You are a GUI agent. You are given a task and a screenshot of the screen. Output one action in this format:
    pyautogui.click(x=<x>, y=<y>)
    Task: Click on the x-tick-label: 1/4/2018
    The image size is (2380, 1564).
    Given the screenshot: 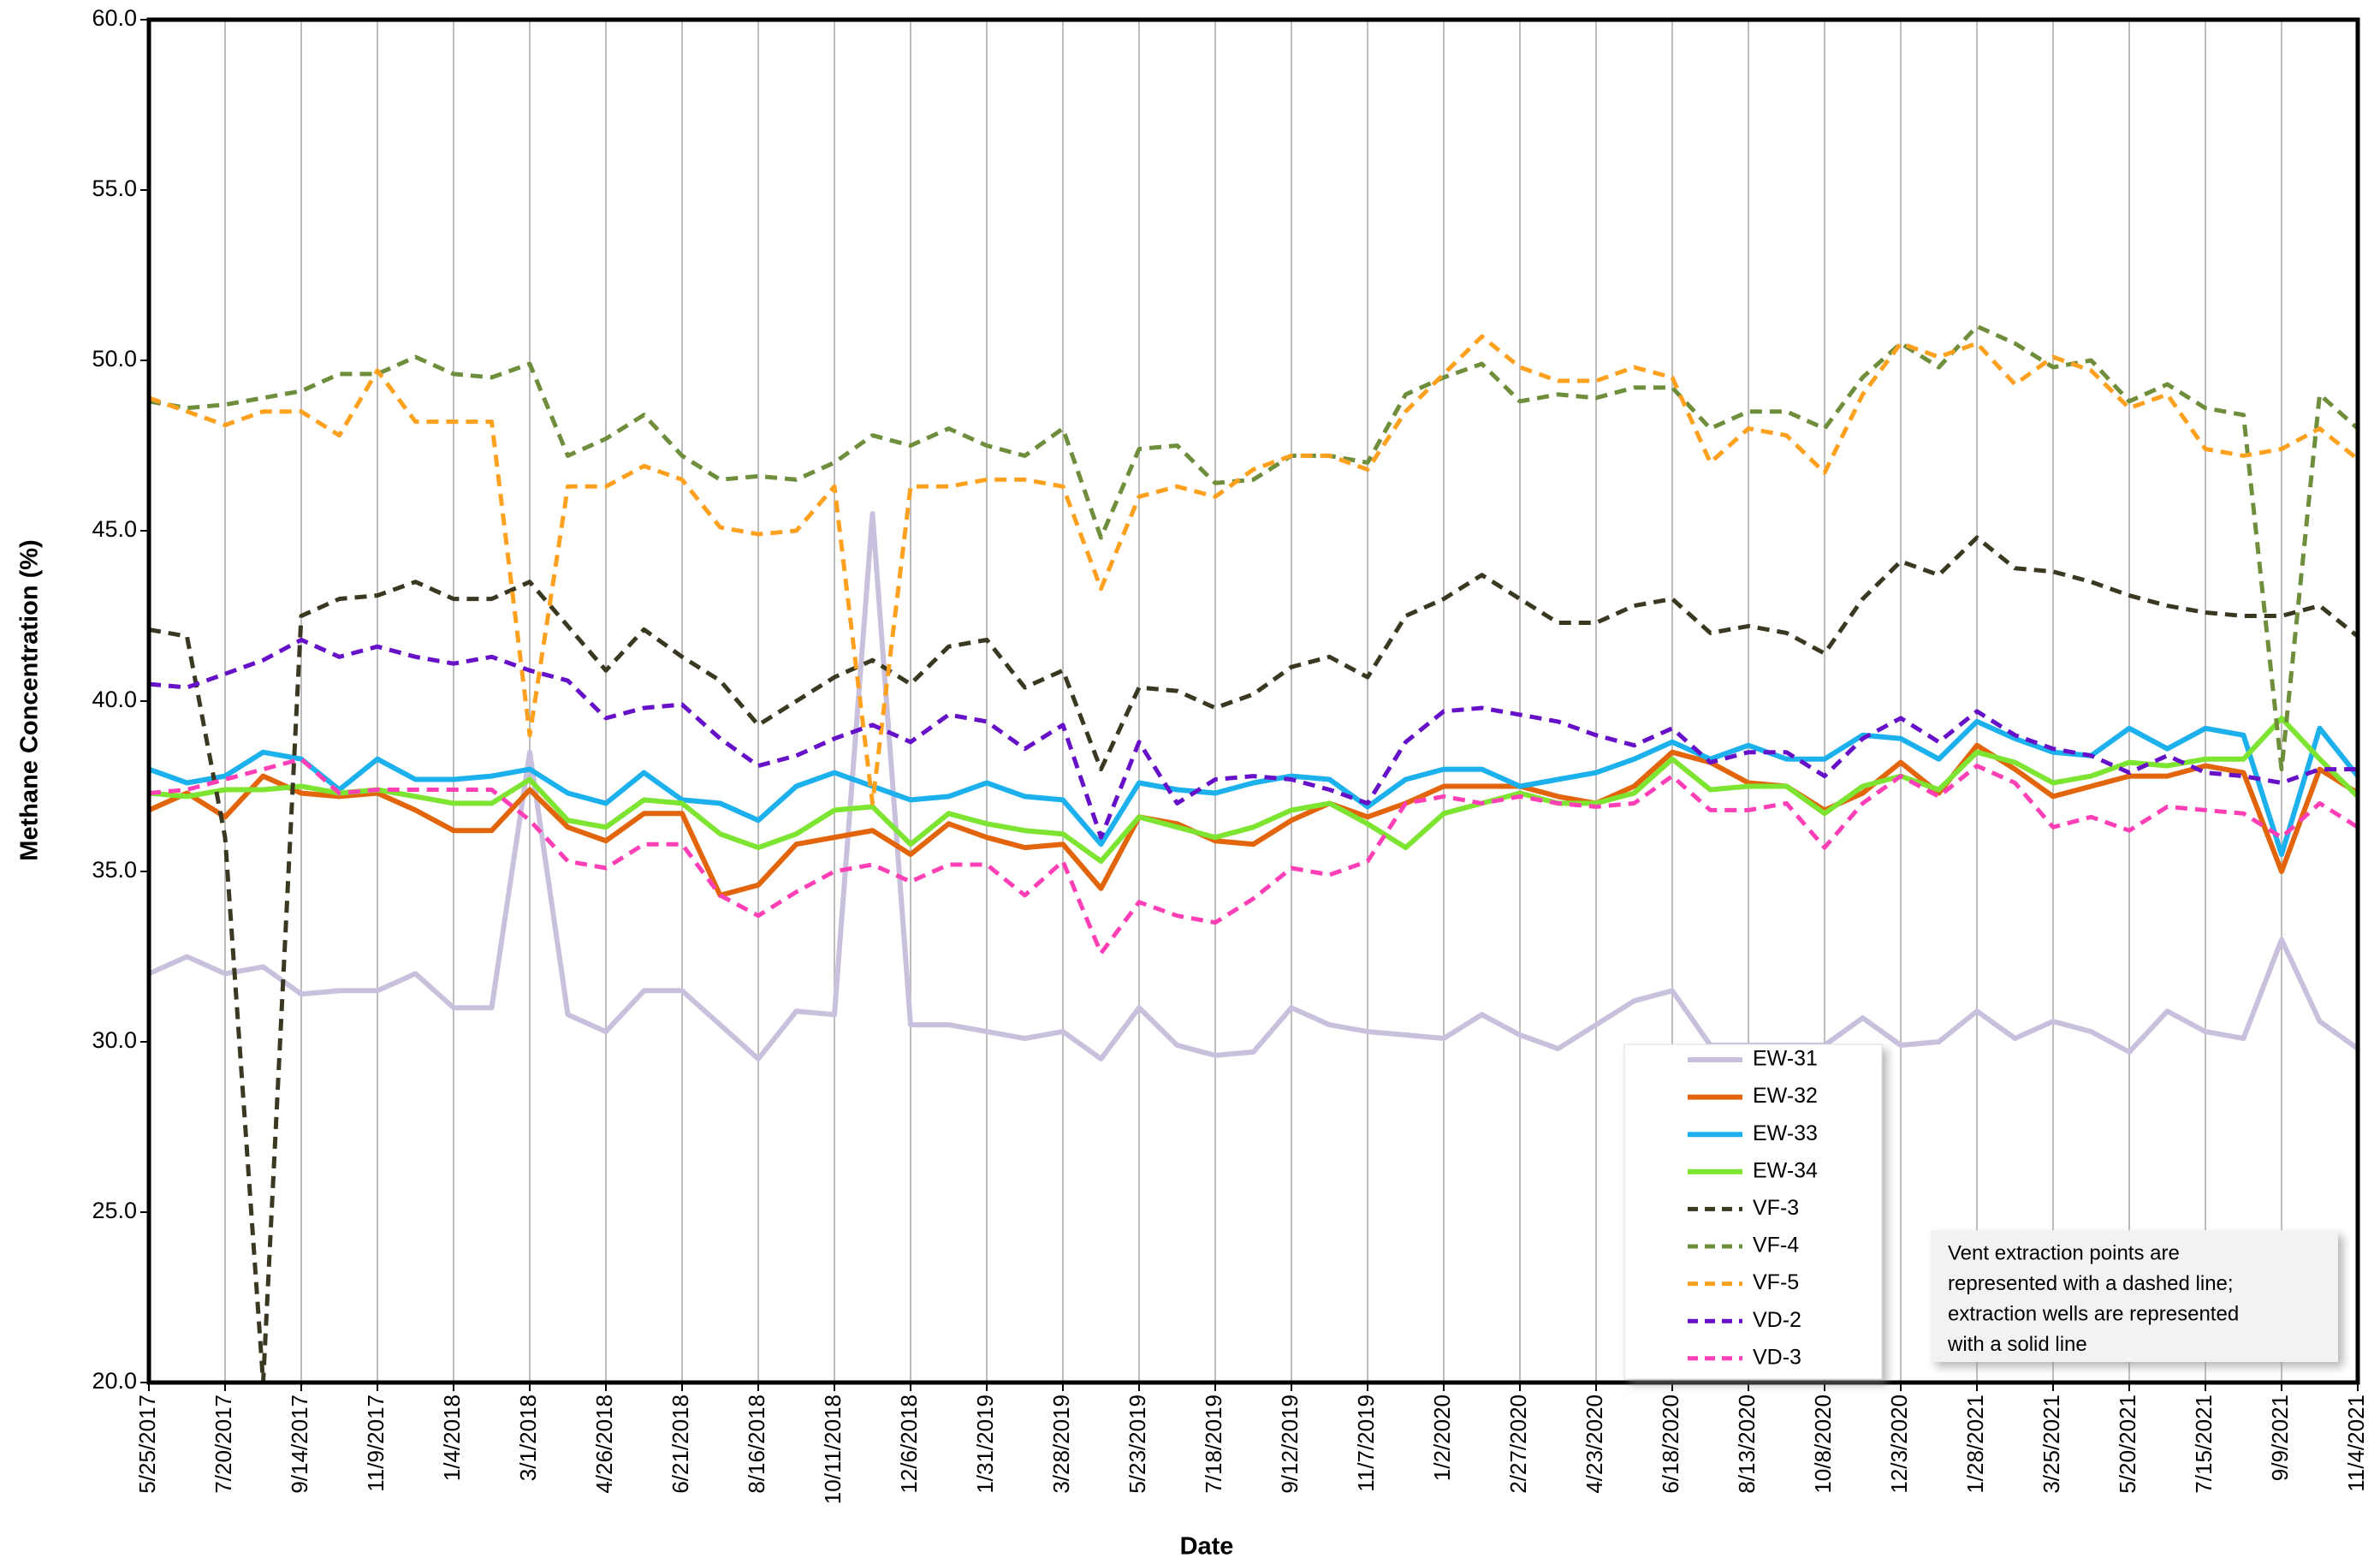 What is the action you would take?
    pyautogui.click(x=452, y=1438)
    